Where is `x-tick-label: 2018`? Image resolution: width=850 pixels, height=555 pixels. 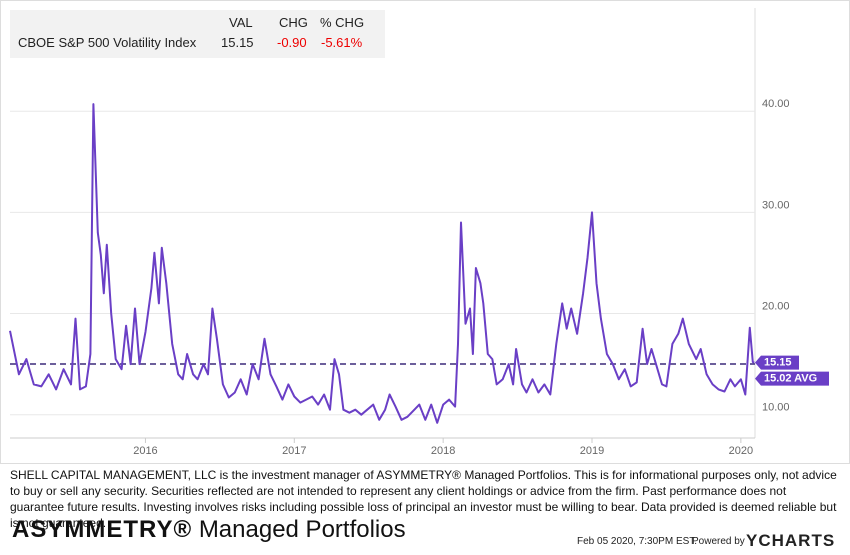 x-tick-label: 2018 is located at coordinates (443, 451).